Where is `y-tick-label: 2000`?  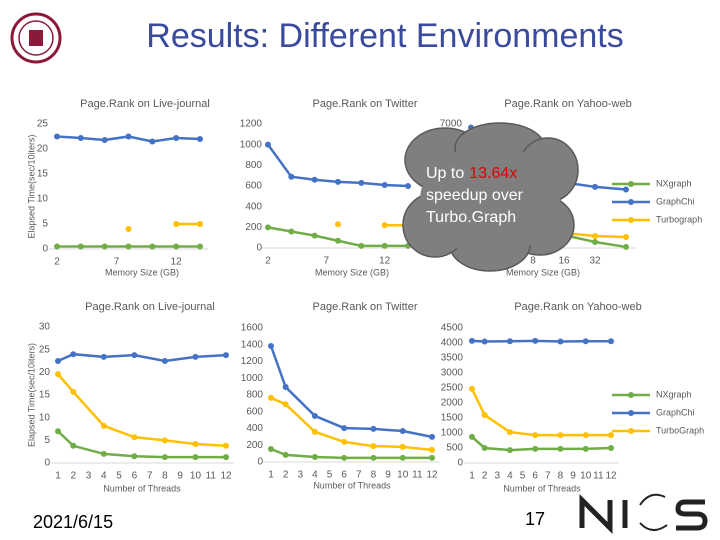 y-tick-label: 2000 is located at coordinates (452, 403).